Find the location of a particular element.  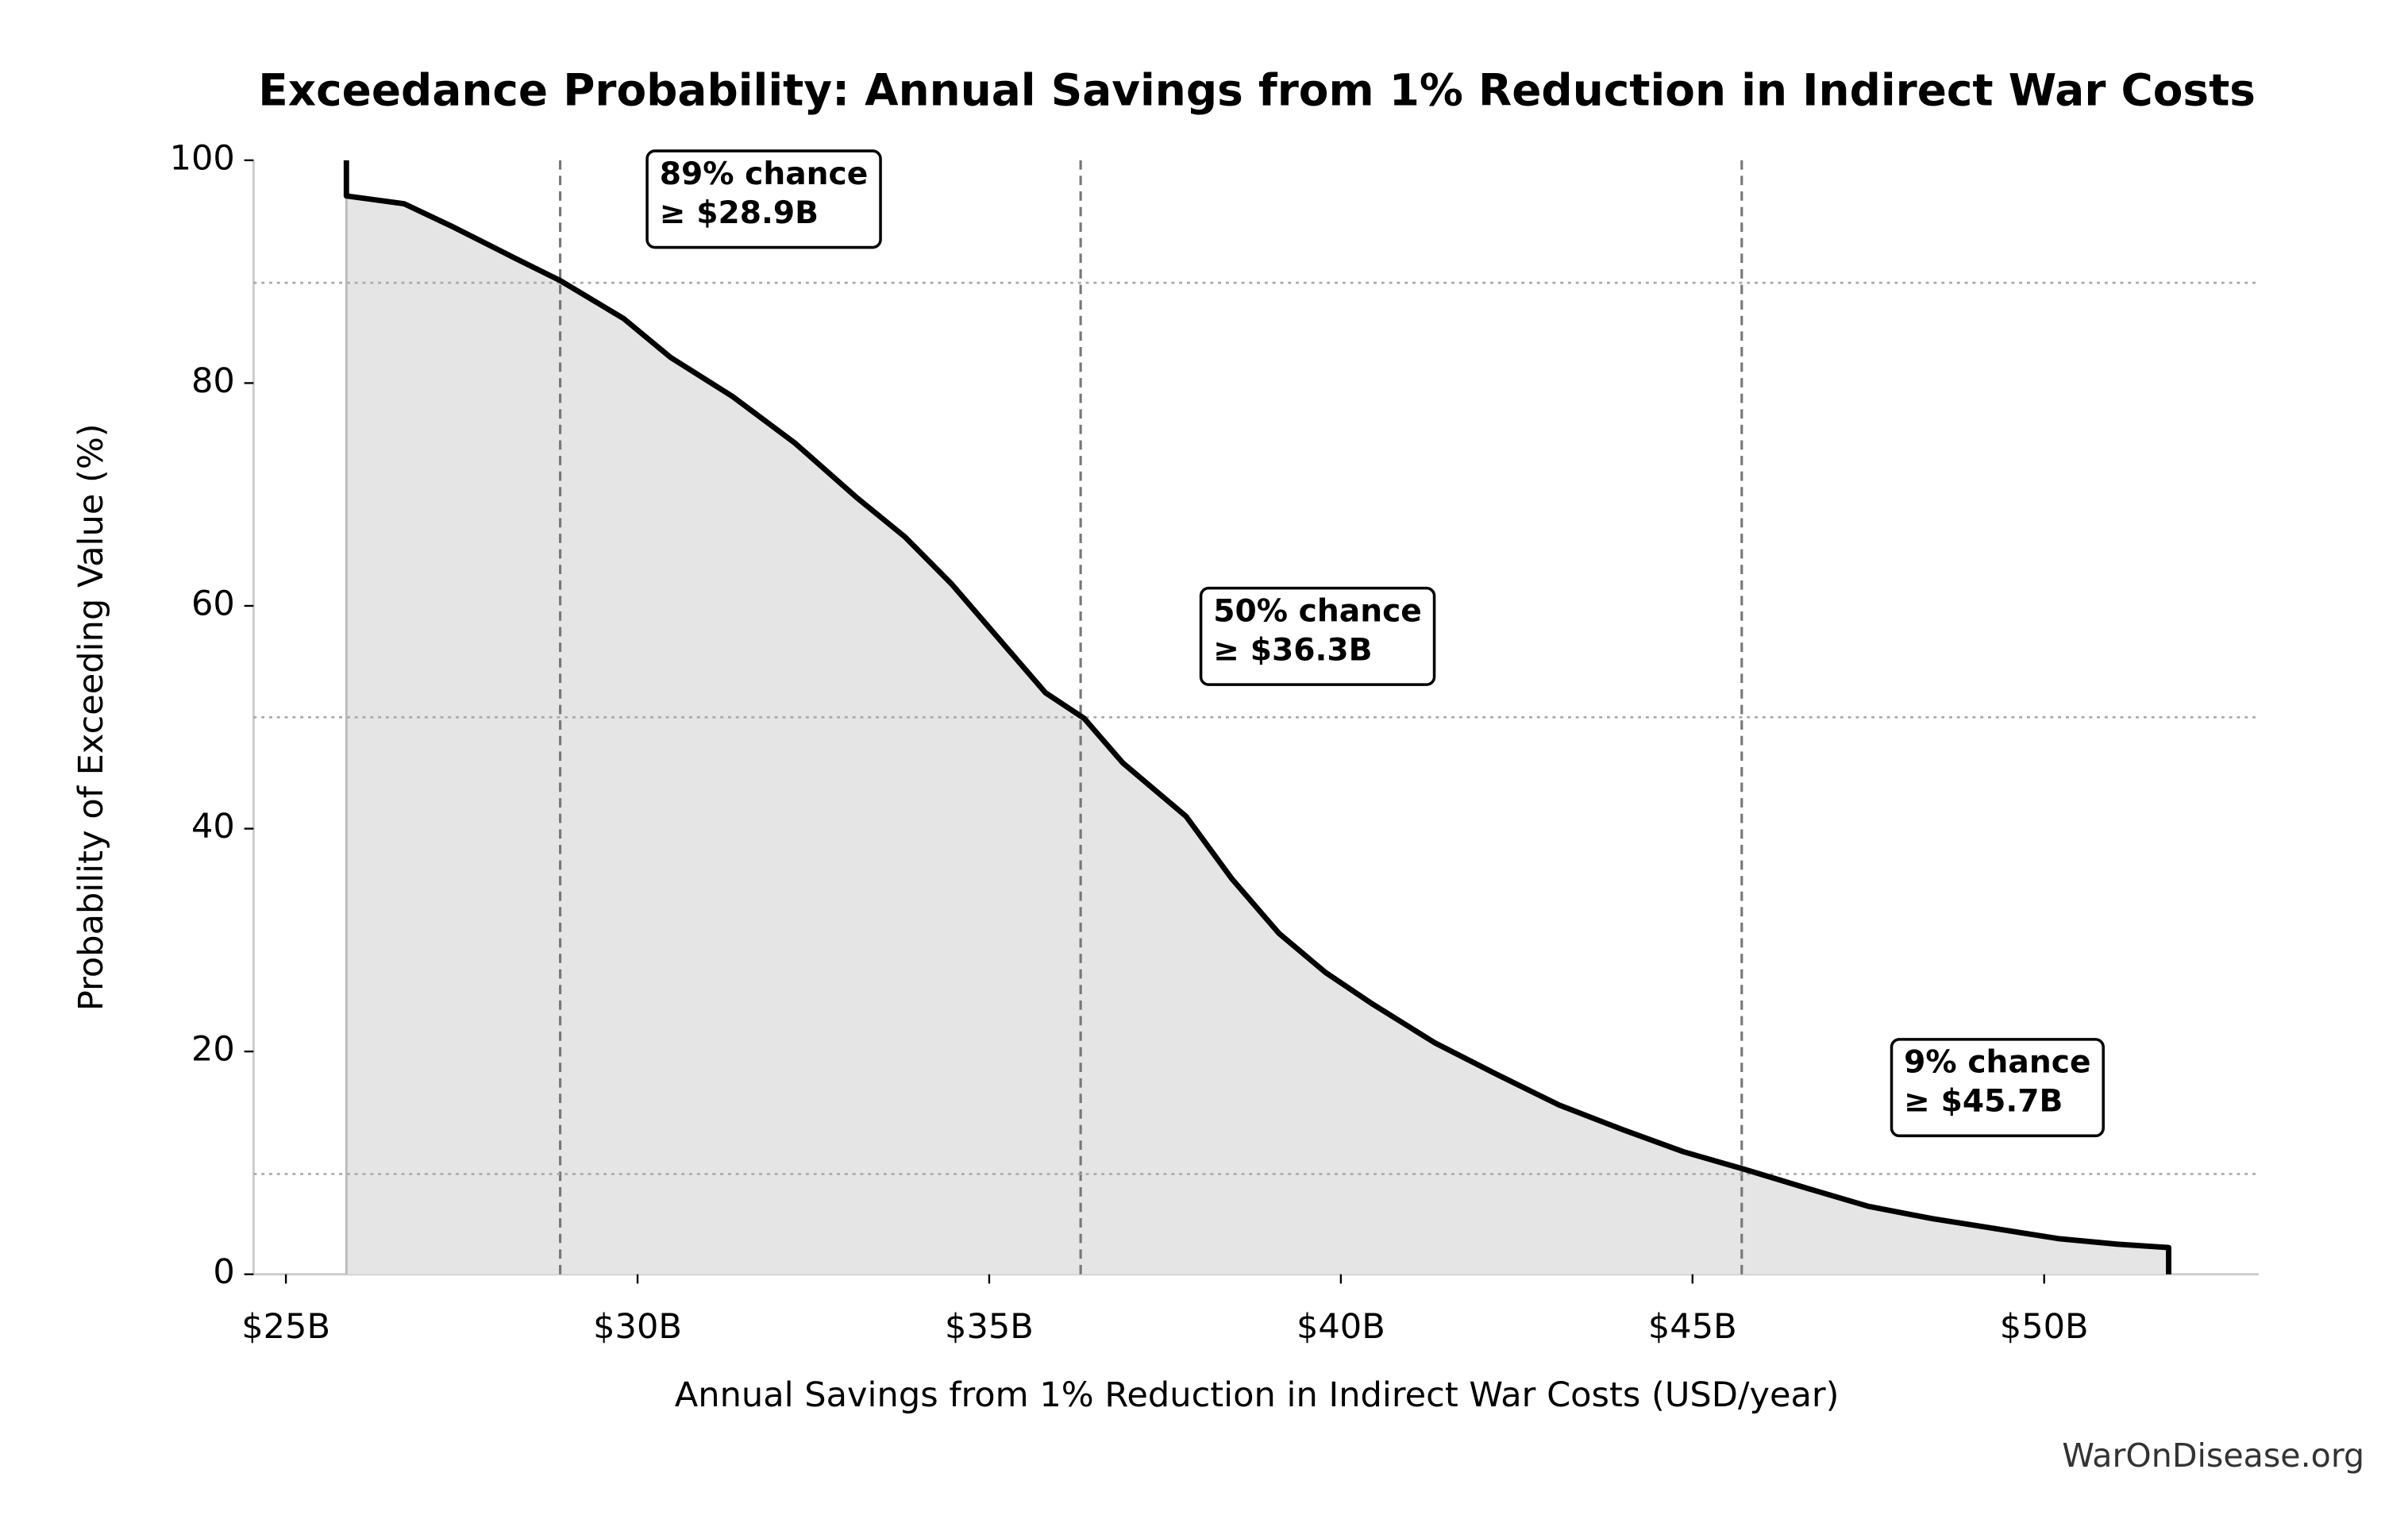

x-tick-label: $35B is located at coordinates (990, 1327).